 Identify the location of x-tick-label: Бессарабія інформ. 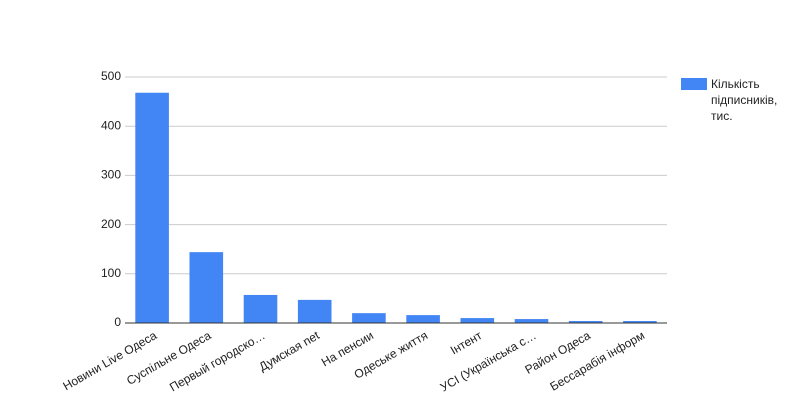
(597, 360).